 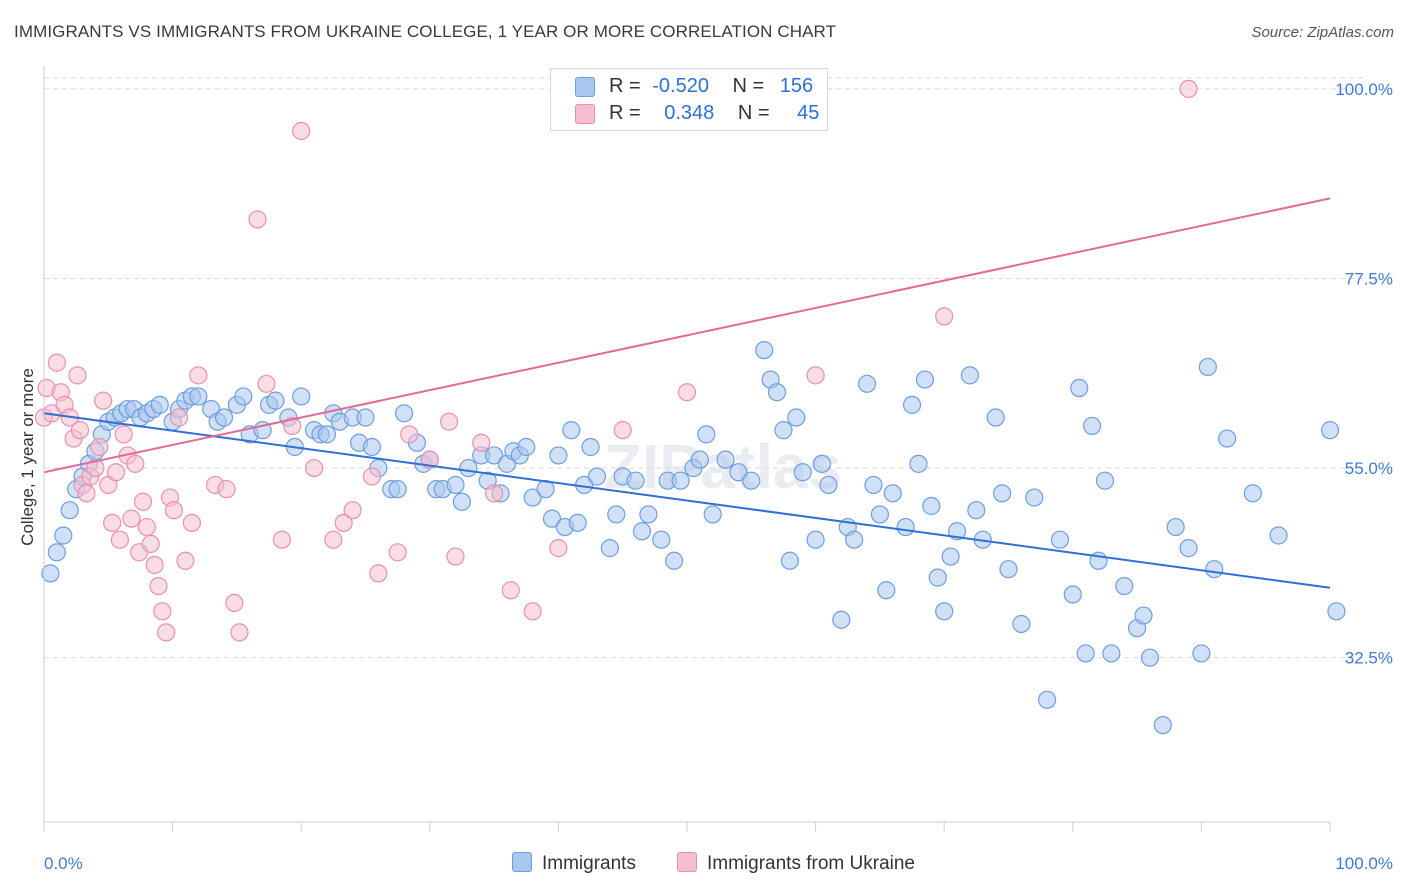 What do you see at coordinates (811, 863) in the screenshot?
I see `legend-label: Immigrants from Ukraine` at bounding box center [811, 863].